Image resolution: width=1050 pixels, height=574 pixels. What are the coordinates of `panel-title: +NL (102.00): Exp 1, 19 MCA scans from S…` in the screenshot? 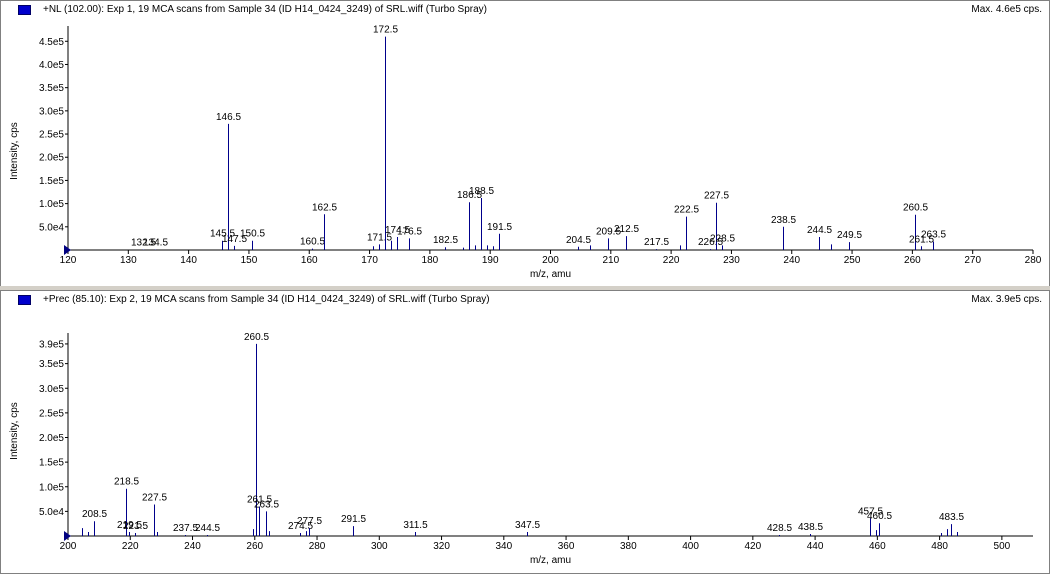 It's located at (265, 9).